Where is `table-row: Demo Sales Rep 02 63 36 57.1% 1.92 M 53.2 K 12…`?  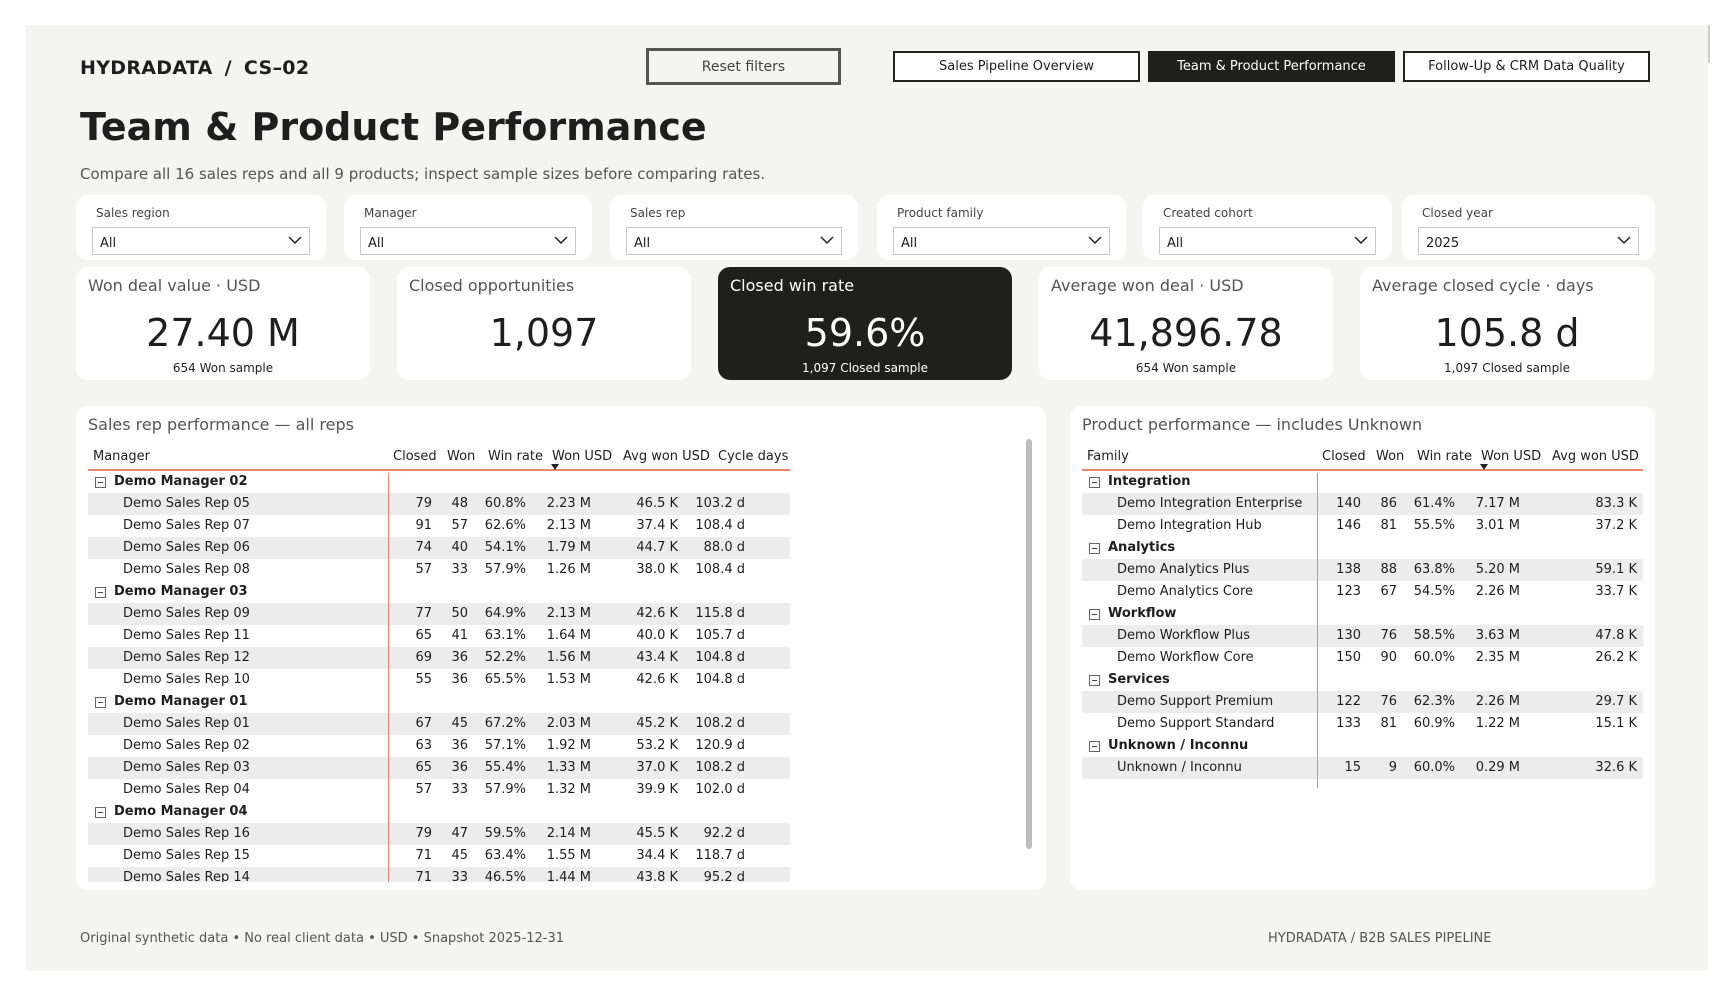 table-row: Demo Sales Rep 02 63 36 57.1% 1.92 M 53.2 K 12… is located at coordinates (439, 746).